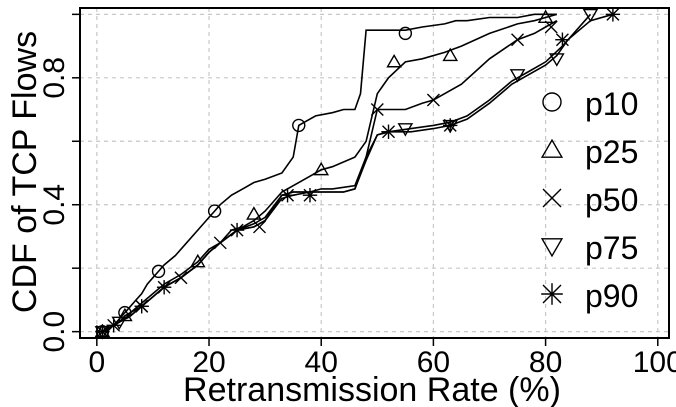 This screenshot has width=676, height=407. I want to click on x-axis-ticks: 0 20 40 60 80 100, so click(382, 358).